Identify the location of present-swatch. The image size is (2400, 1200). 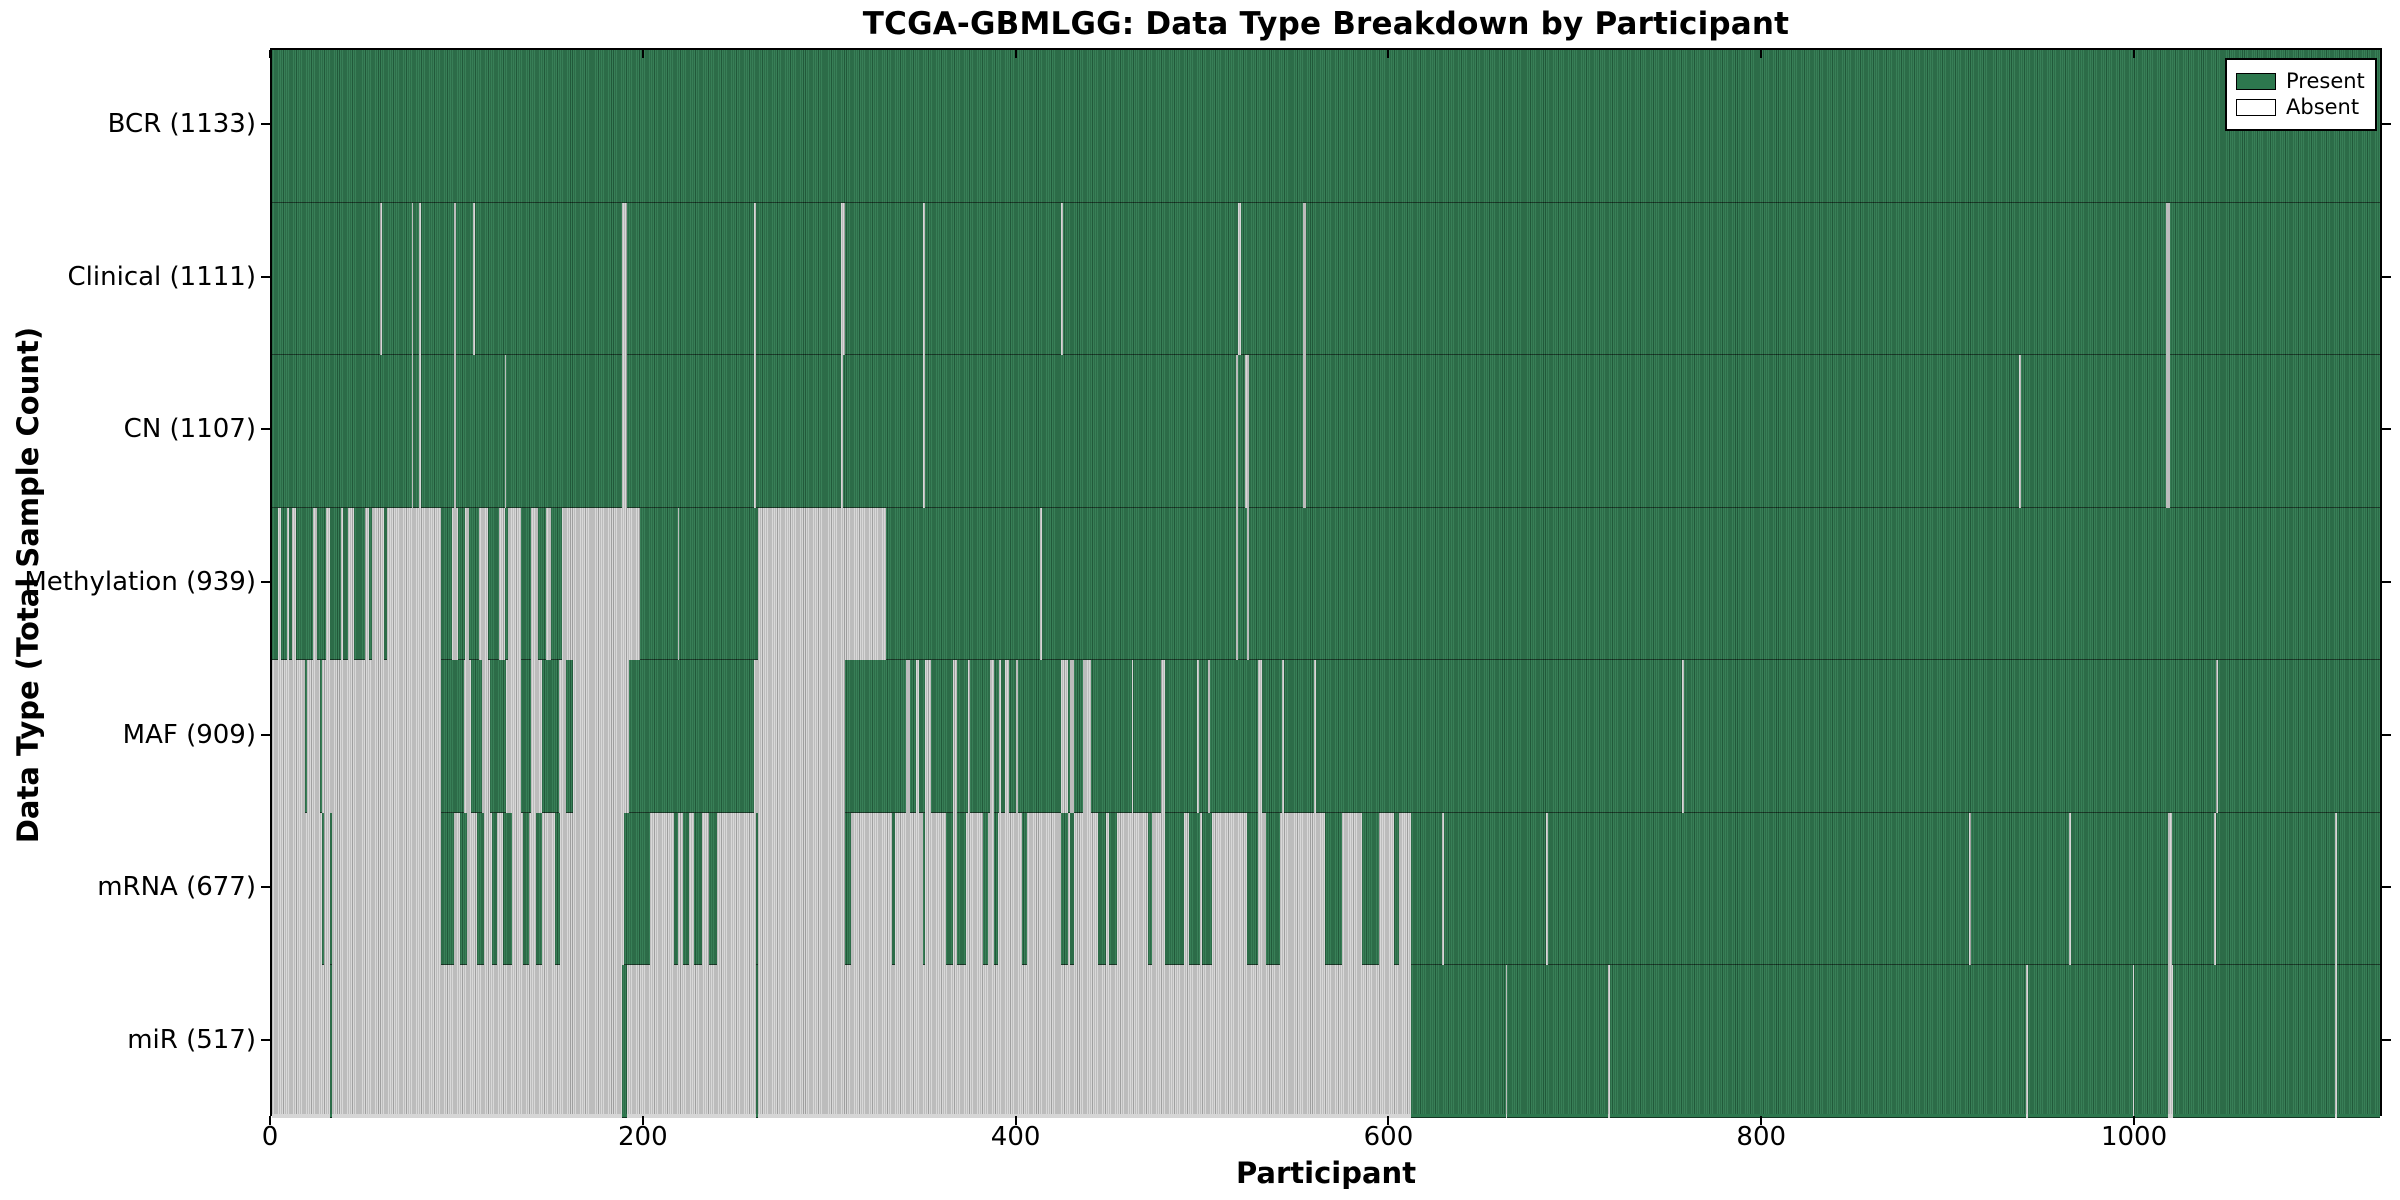
(2256, 81).